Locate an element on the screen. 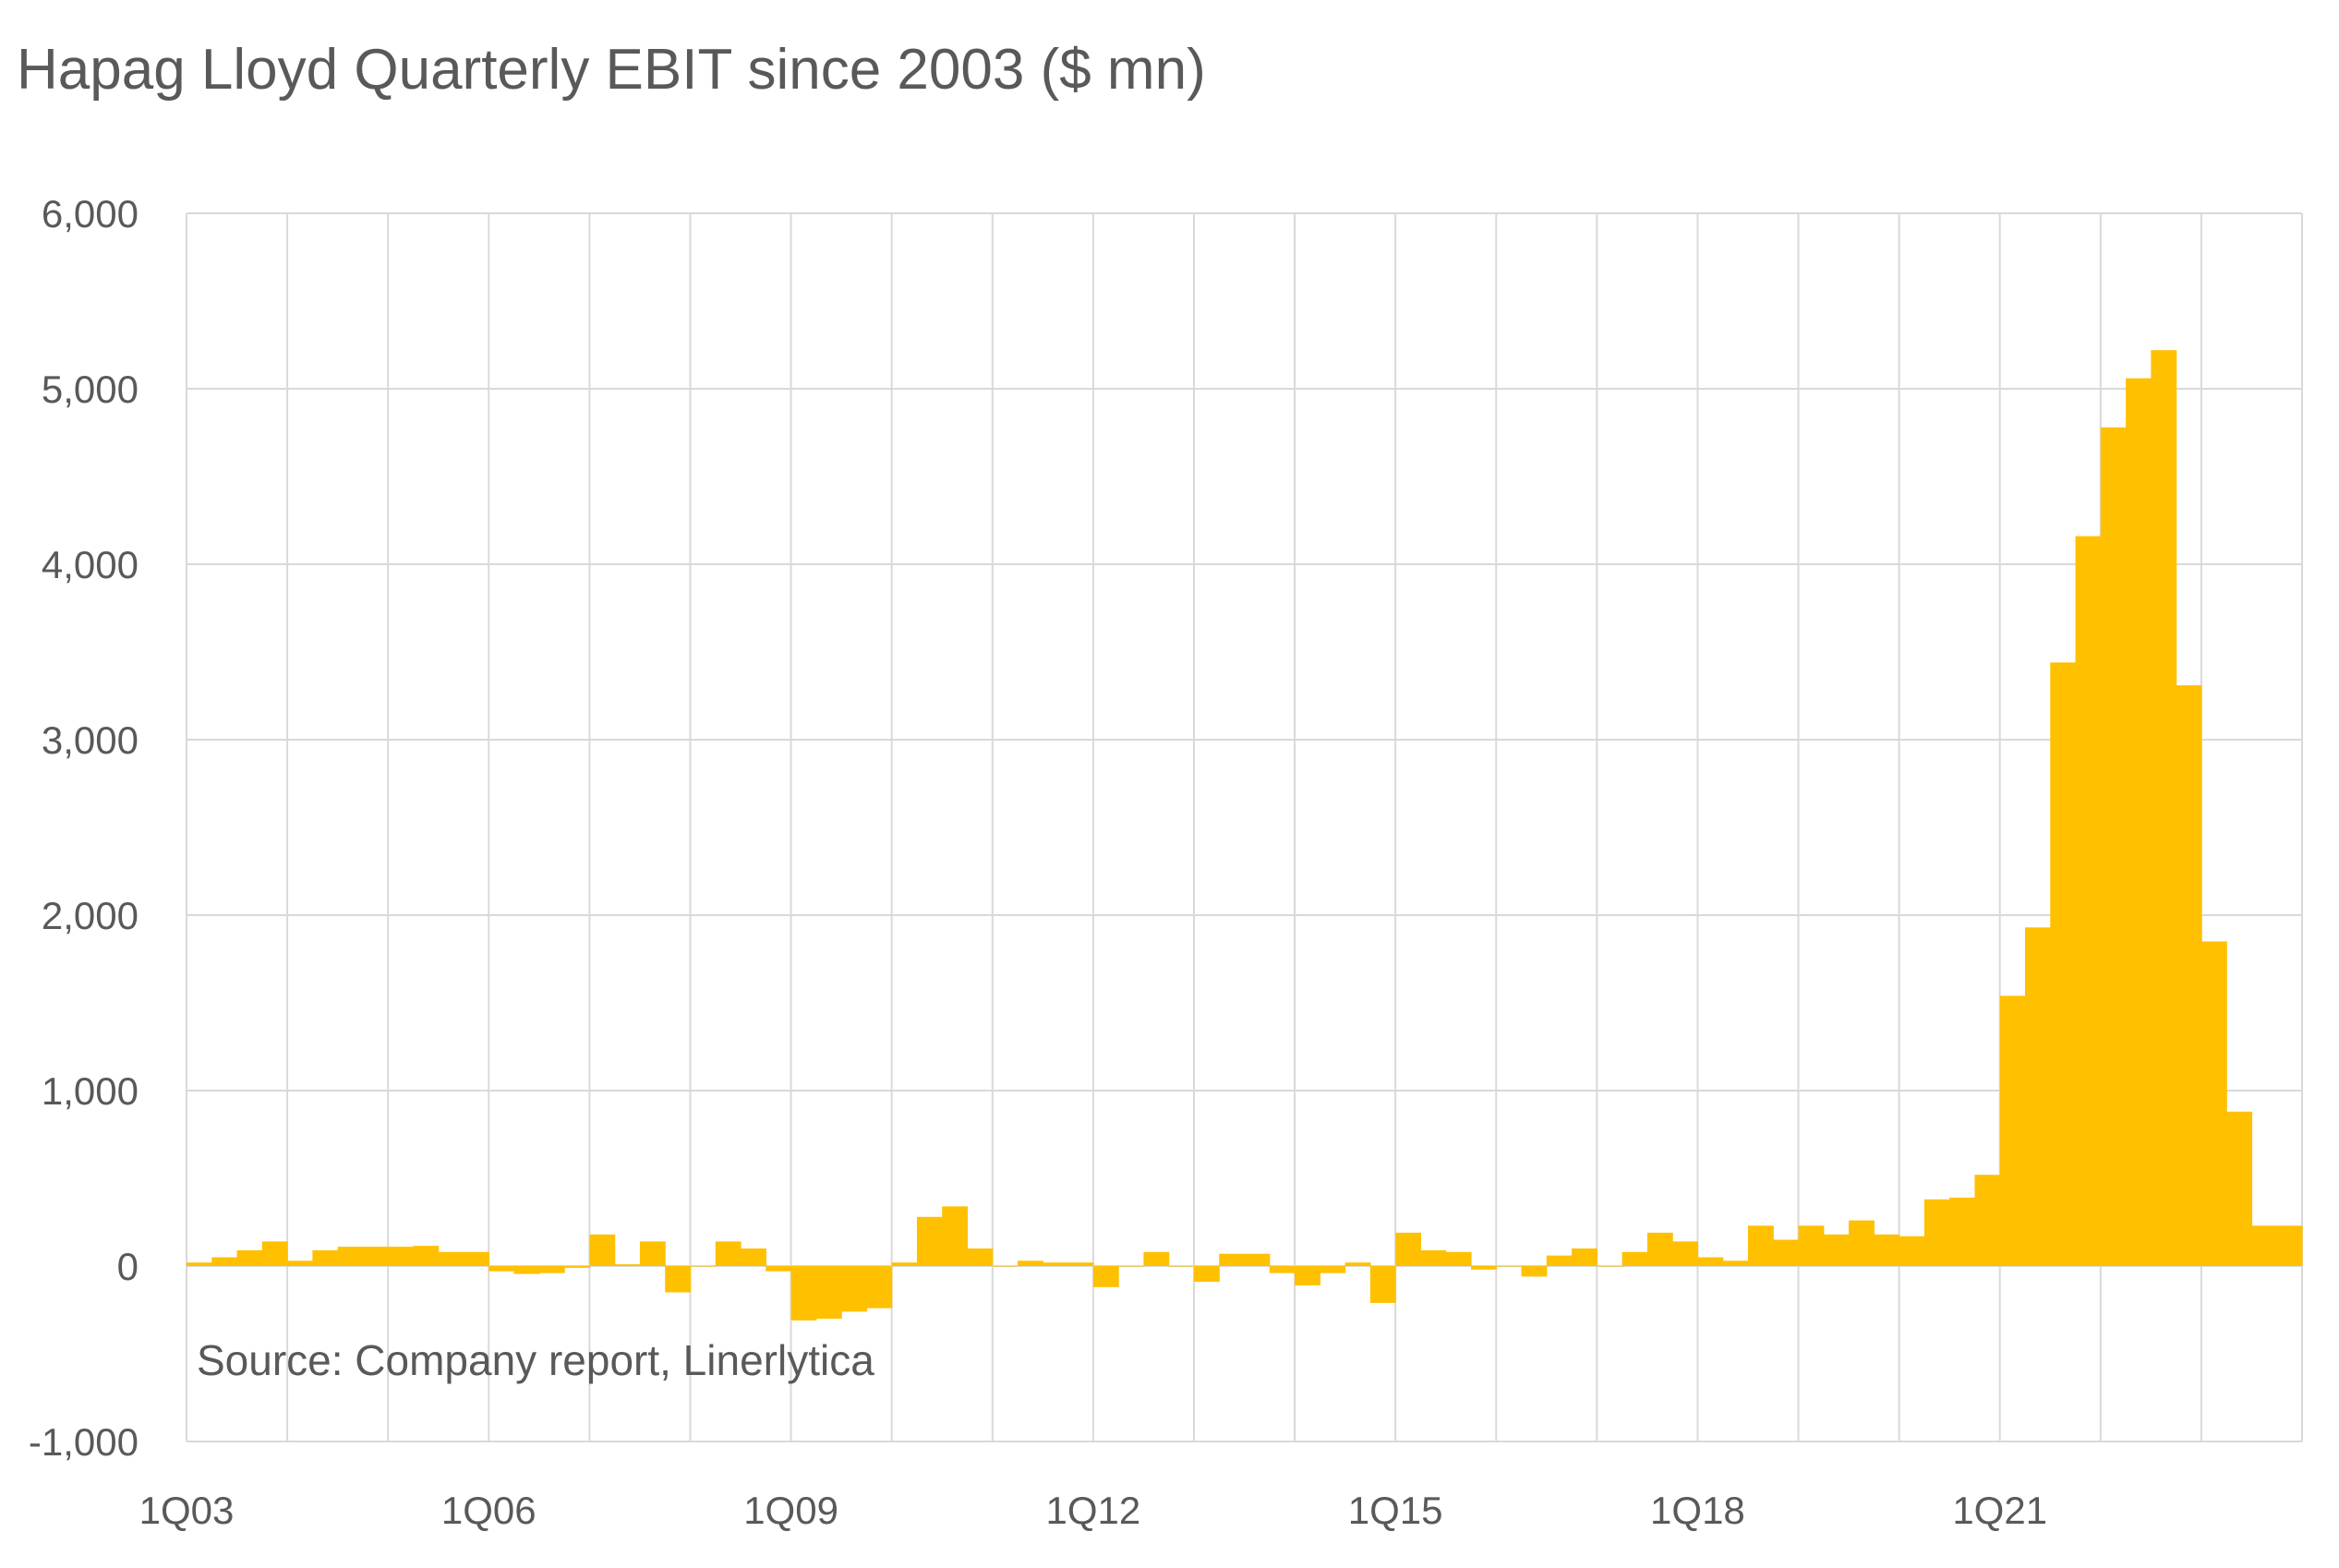 The image size is (2339, 1568). y-tick-label: 6,000 is located at coordinates (91, 213).